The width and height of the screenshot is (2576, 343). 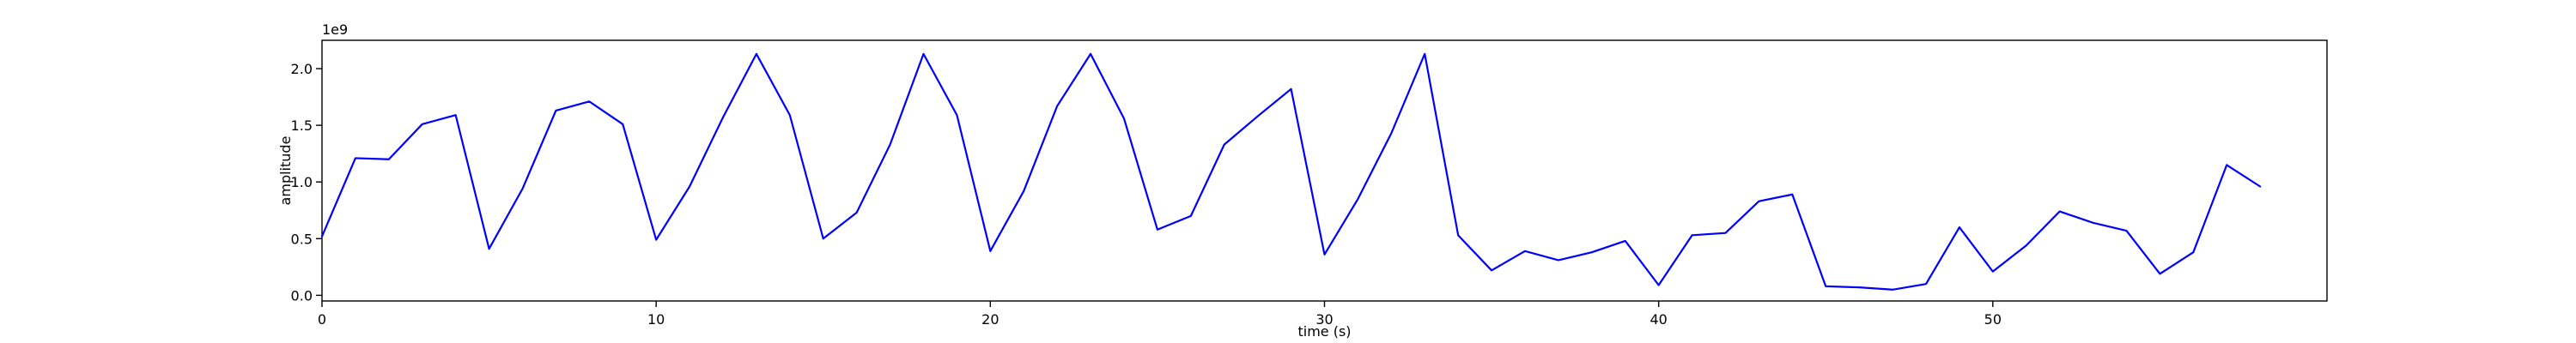 What do you see at coordinates (302, 126) in the screenshot?
I see `y-tick-label: 1.5` at bounding box center [302, 126].